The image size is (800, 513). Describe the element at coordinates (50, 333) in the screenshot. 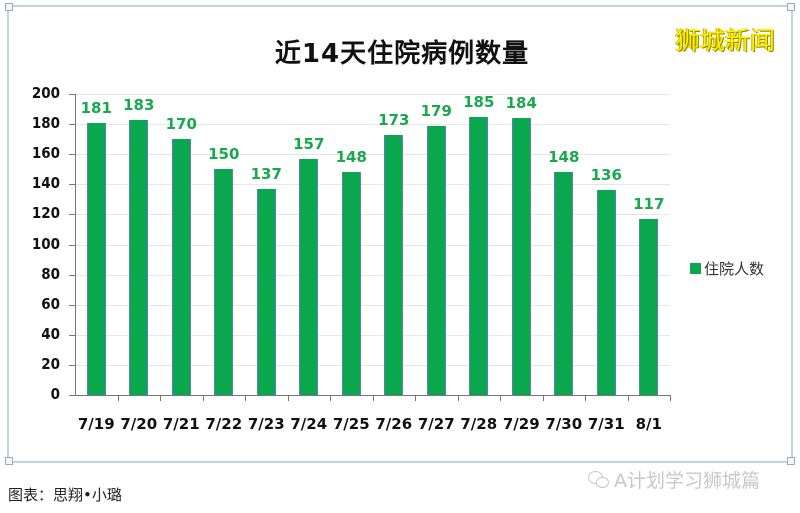

I see `y-tick-label: 40` at that location.